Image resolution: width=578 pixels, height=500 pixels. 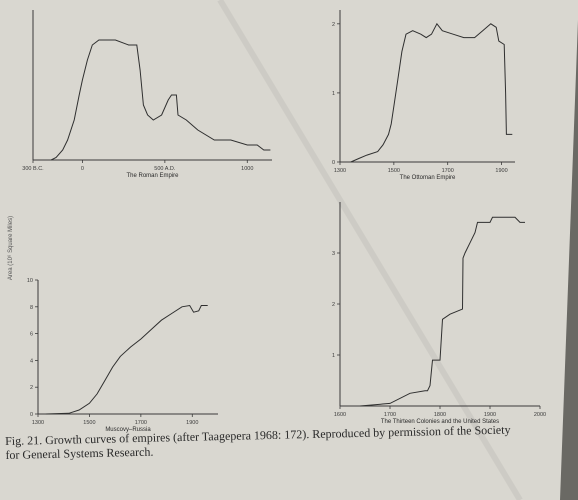 What do you see at coordinates (440, 415) in the screenshot?
I see `x-tick-label: 1800` at bounding box center [440, 415].